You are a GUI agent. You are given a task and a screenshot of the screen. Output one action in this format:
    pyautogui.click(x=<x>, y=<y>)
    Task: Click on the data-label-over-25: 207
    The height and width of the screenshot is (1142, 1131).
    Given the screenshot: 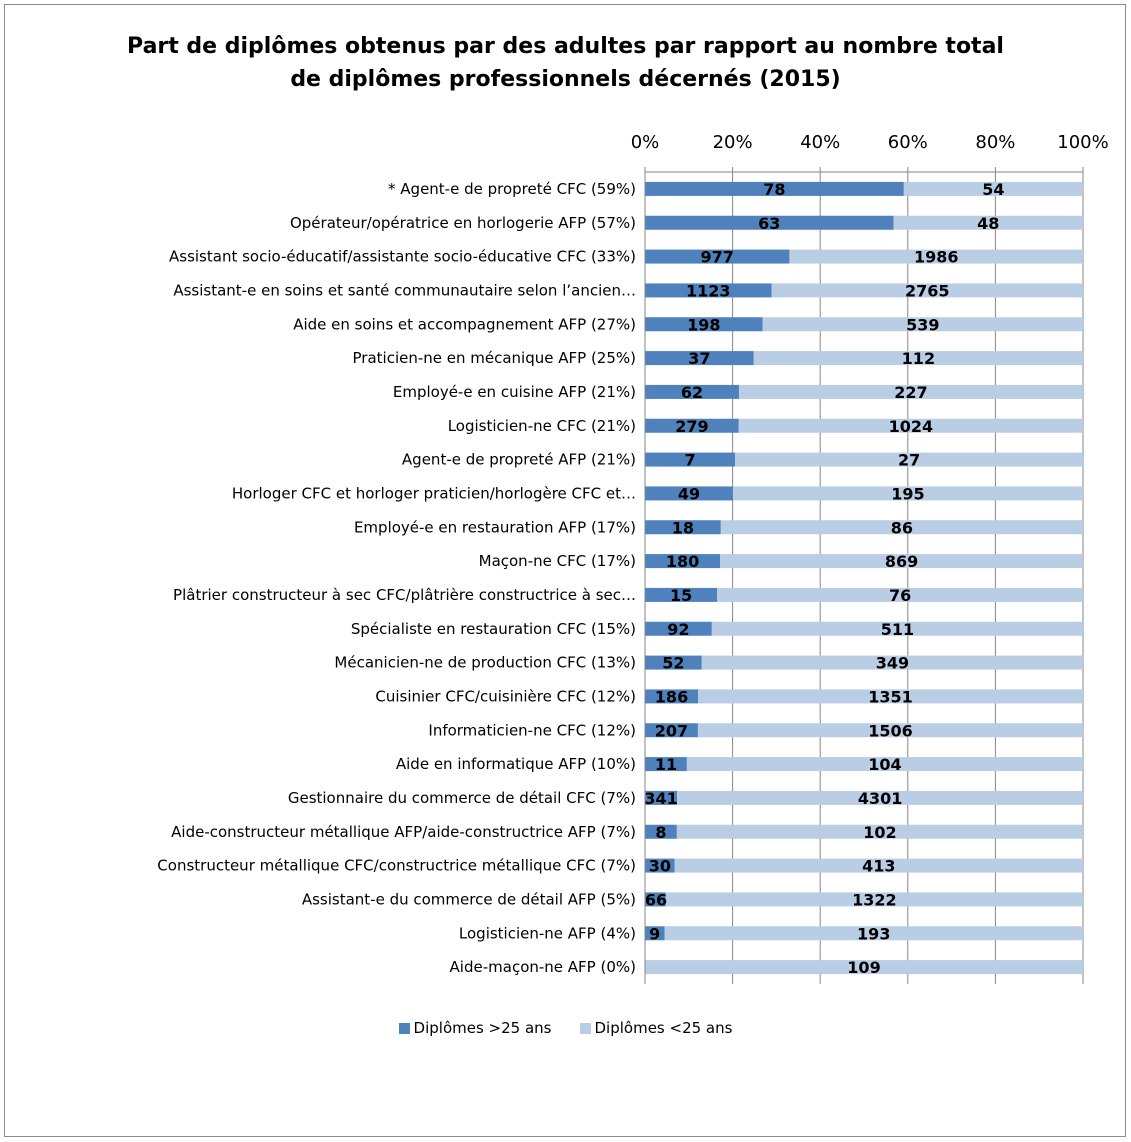 What is the action you would take?
    pyautogui.click(x=671, y=730)
    